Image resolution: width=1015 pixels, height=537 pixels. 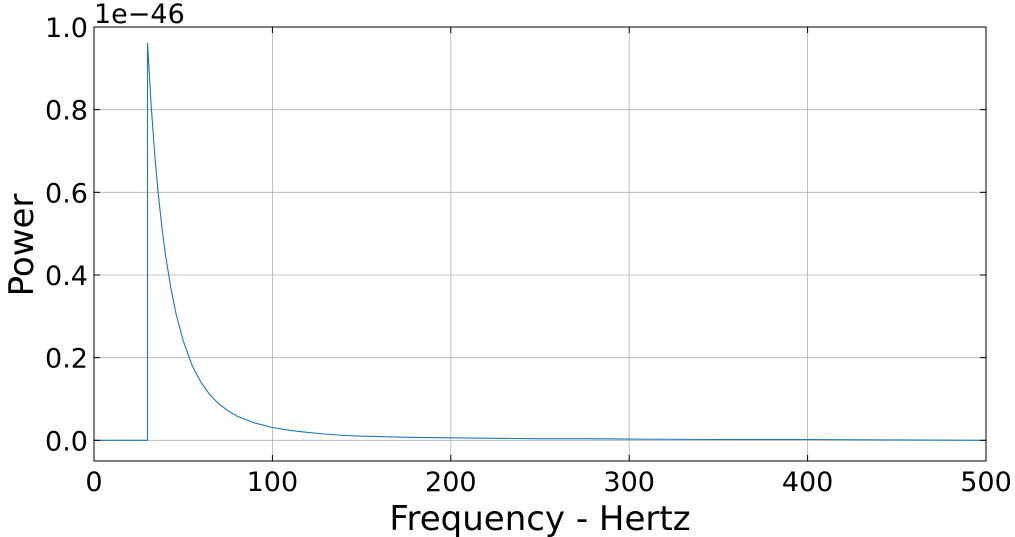 I want to click on x-axis-title: Frequency - Hertz, so click(x=539, y=518).